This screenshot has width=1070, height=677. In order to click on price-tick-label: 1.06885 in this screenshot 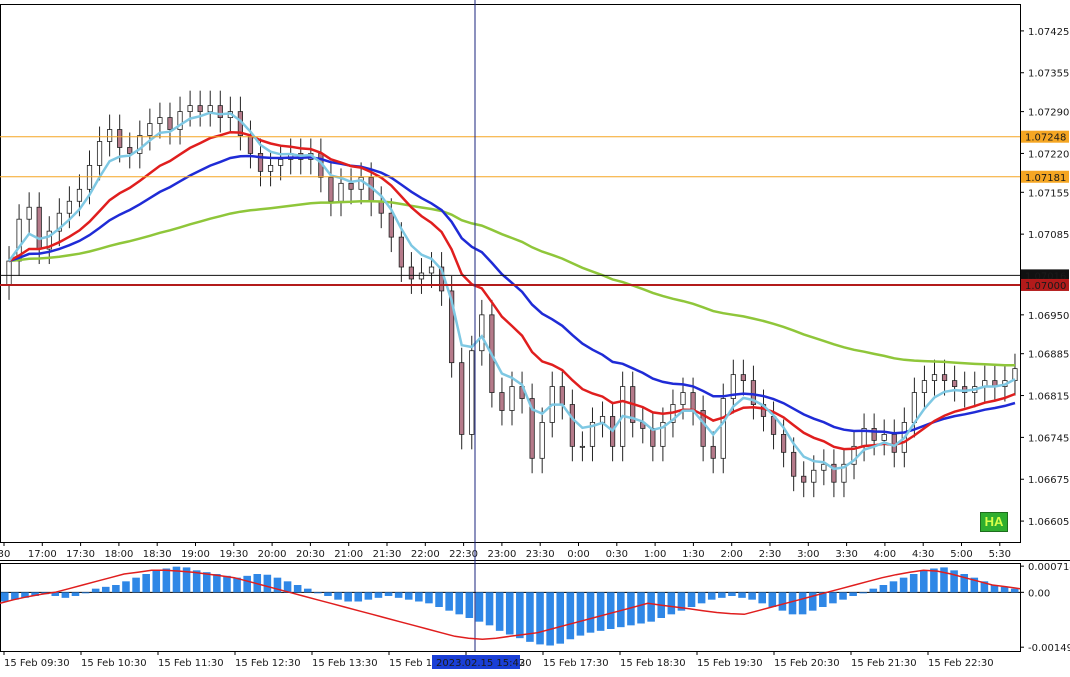, I will do `click(1048, 355)`.